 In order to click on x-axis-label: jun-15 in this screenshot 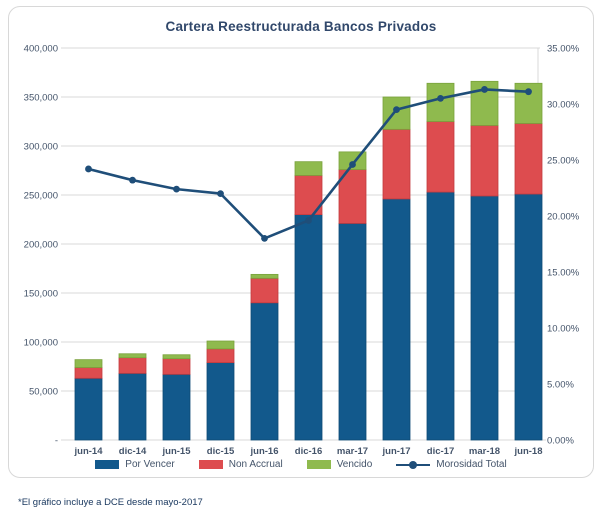, I will do `click(177, 451)`.